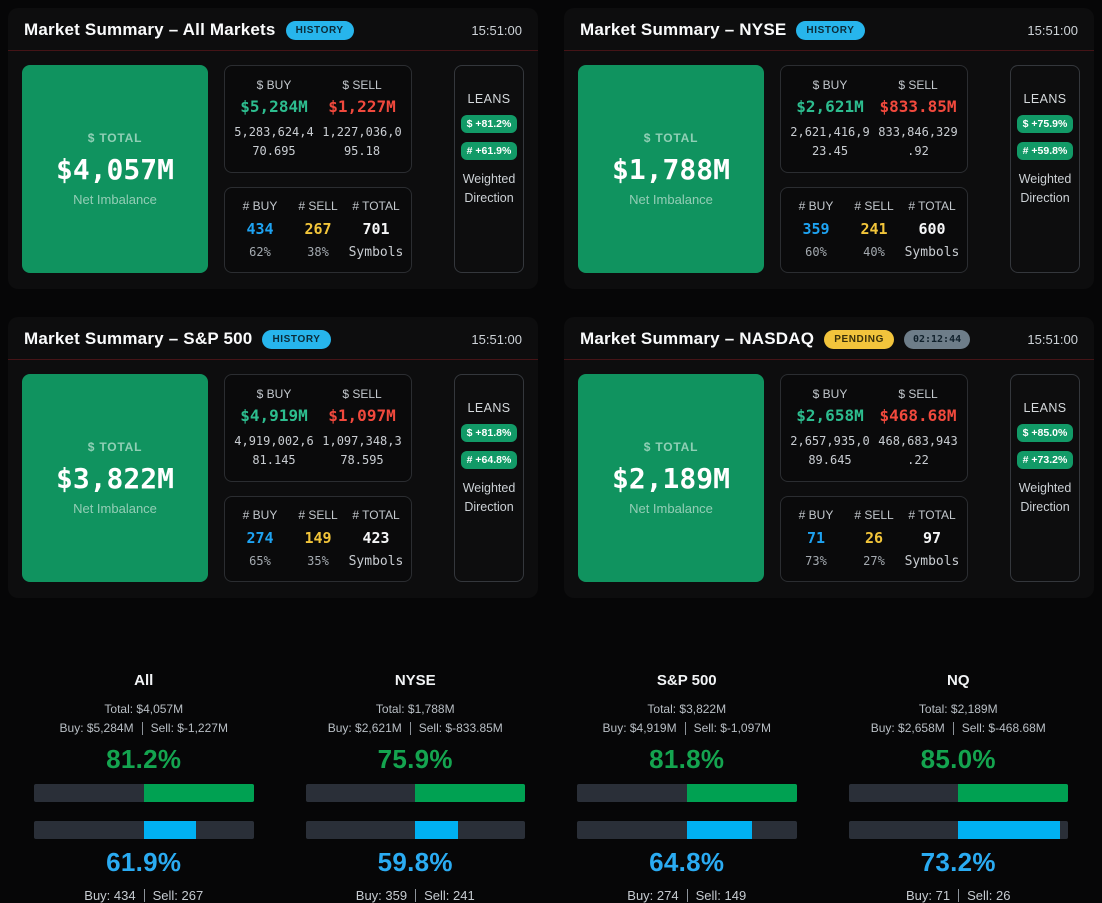  What do you see at coordinates (989, 895) in the screenshot?
I see `gauge-counts-sell: Sell: 26` at bounding box center [989, 895].